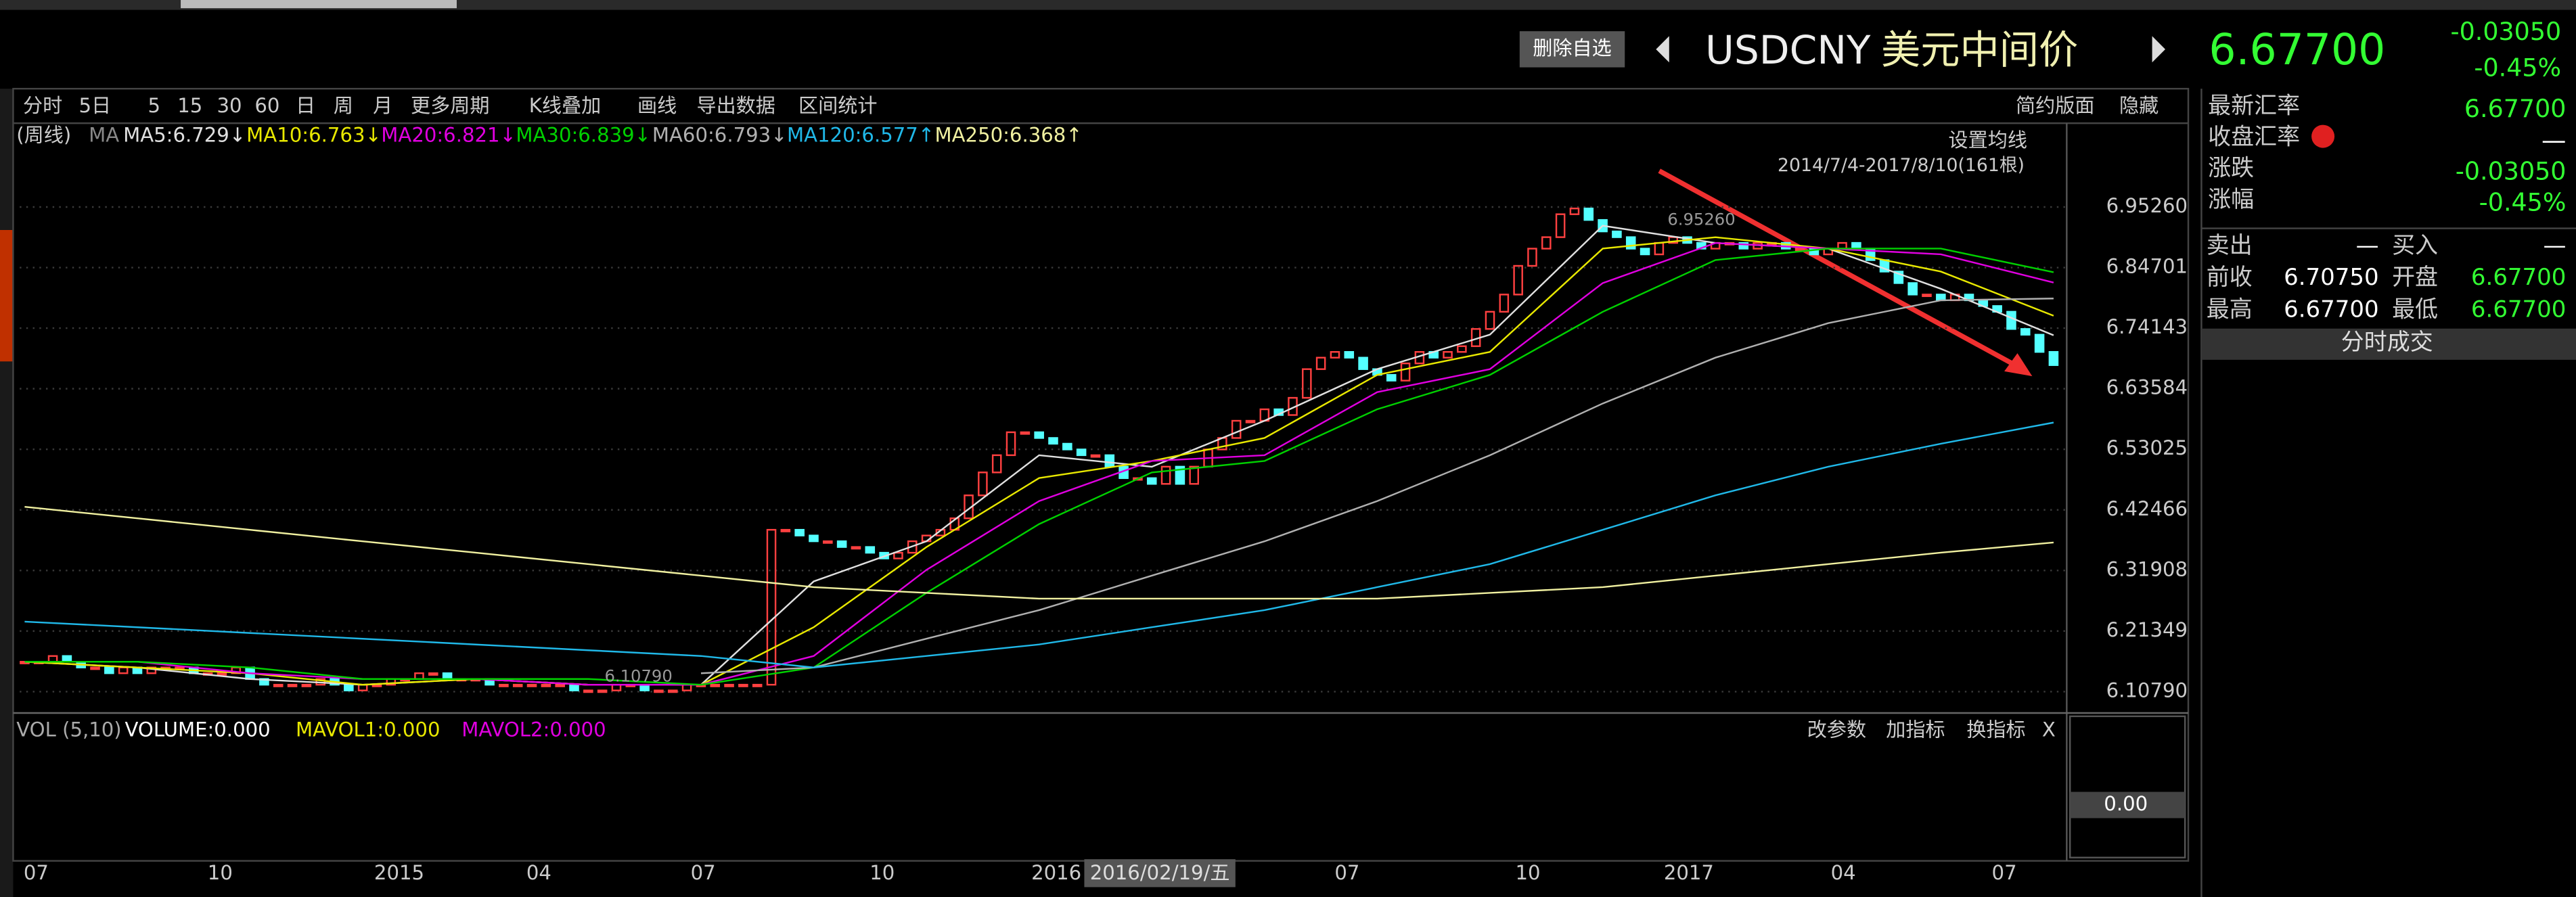  Describe the element at coordinates (1836, 729) in the screenshot. I see `volume-button: 改参数` at that location.